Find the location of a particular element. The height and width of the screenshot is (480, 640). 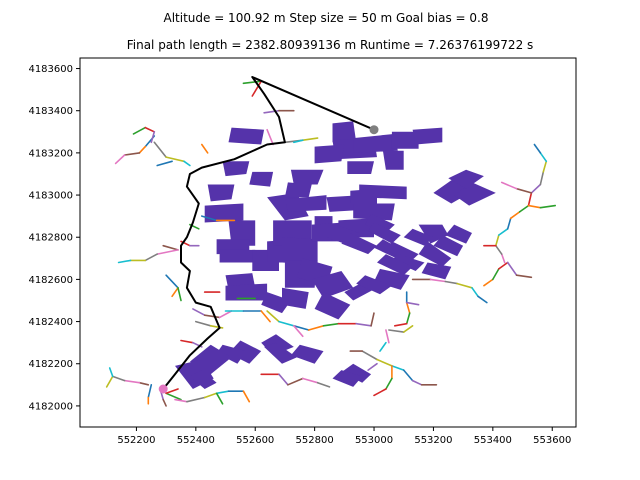

x-tick-label-1: 552400 is located at coordinates (196, 440).